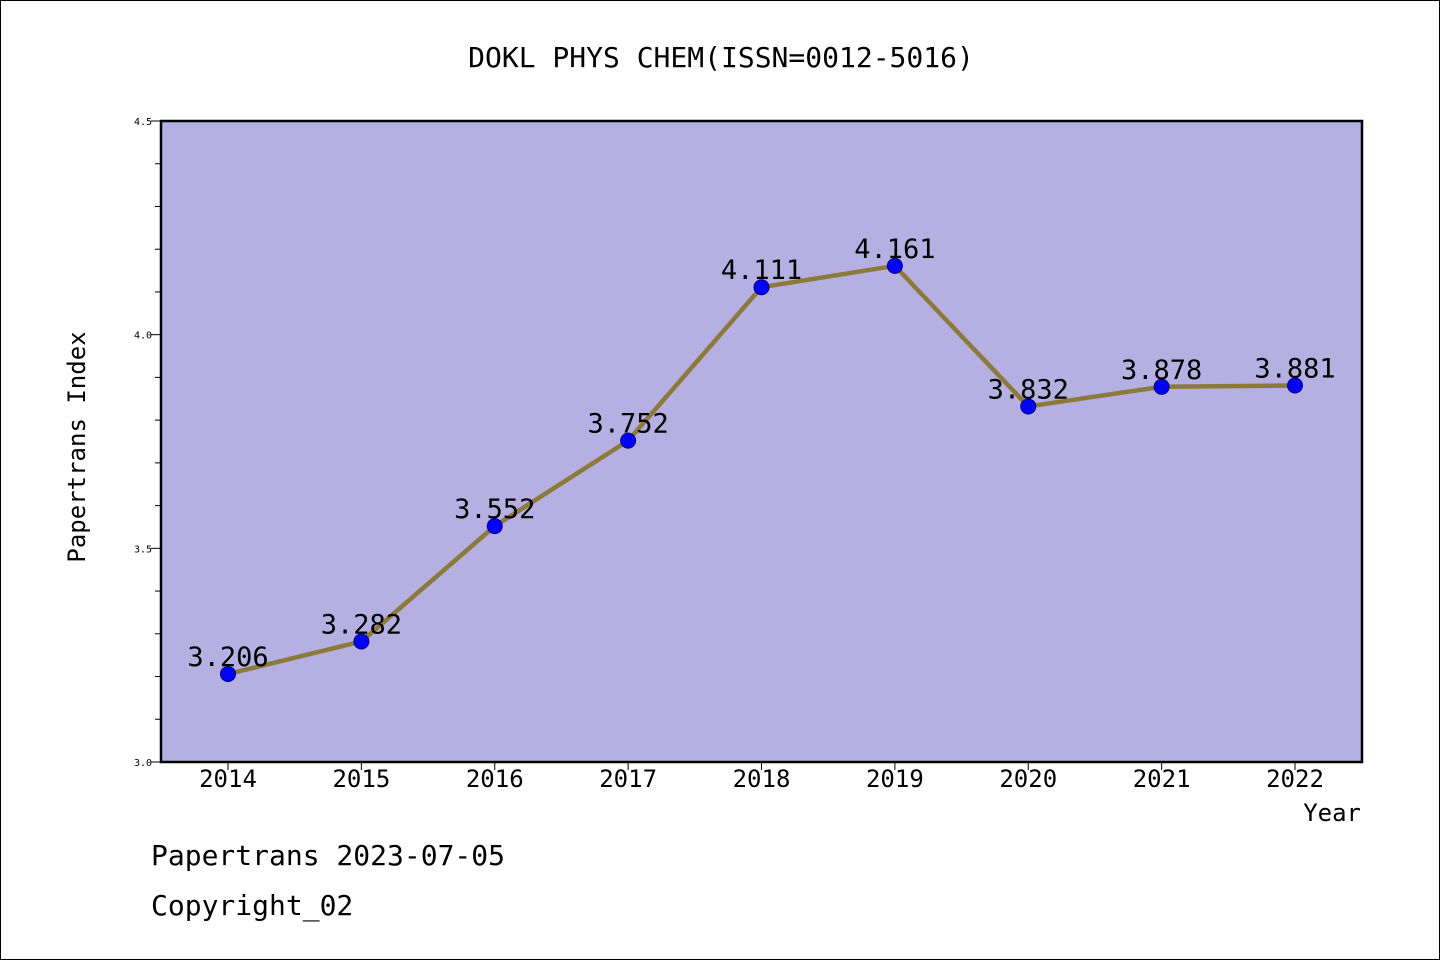 The height and width of the screenshot is (960, 1440). Describe the element at coordinates (143, 549) in the screenshot. I see `y-tick-label: 3.5` at that location.